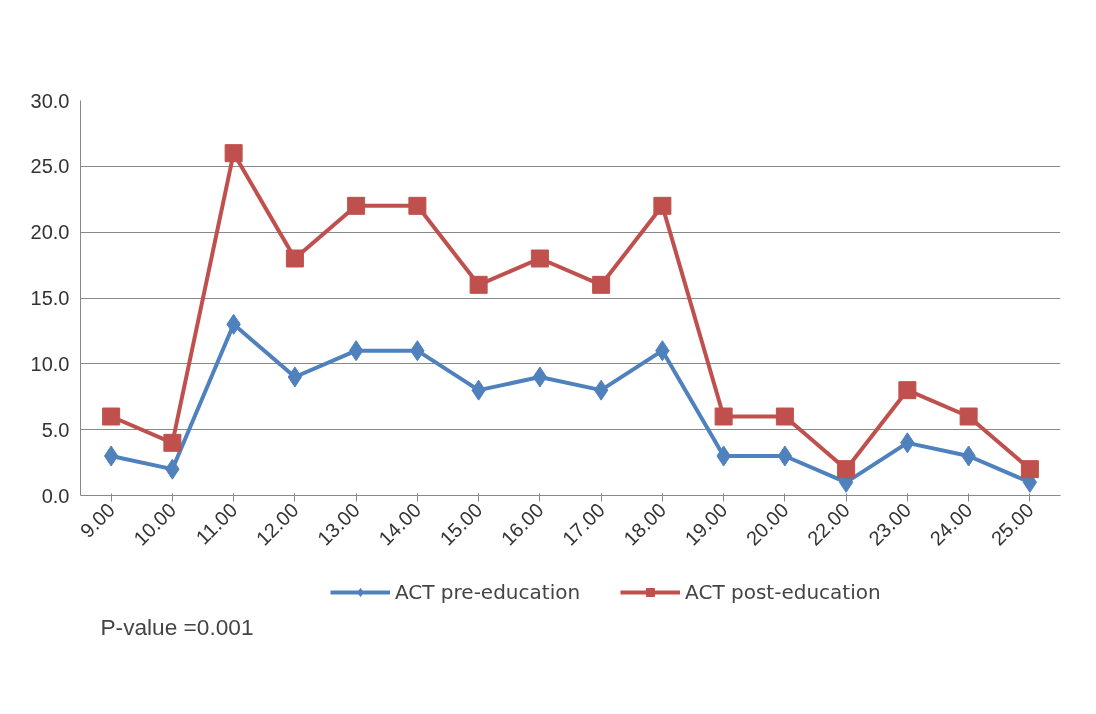 This screenshot has height=714, width=1096. I want to click on y-tick-label: 25.0, so click(50, 166).